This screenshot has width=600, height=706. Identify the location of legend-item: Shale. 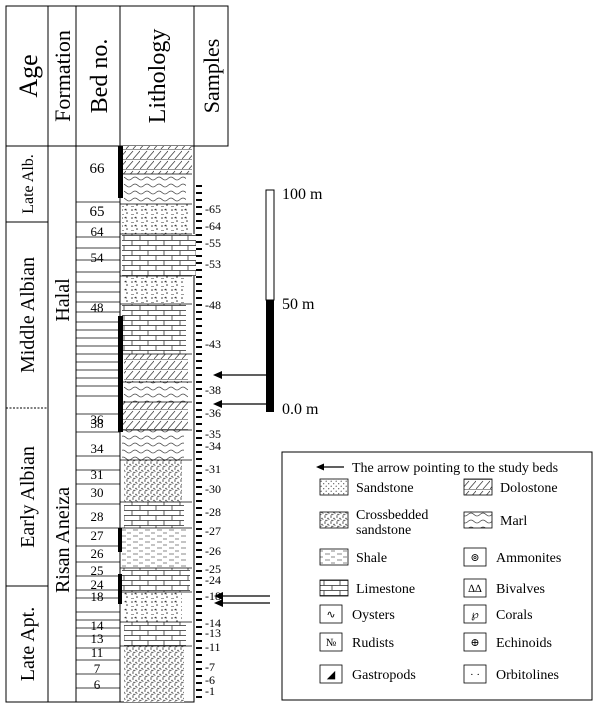
(353, 557).